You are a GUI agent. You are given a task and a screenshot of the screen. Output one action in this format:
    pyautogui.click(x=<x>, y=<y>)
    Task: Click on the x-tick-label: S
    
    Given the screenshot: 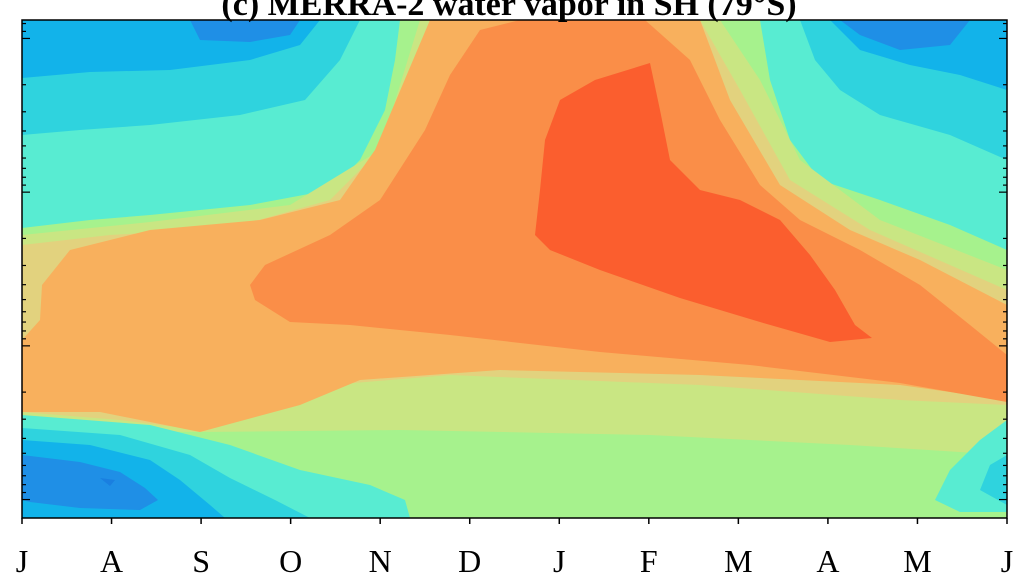 What is the action you would take?
    pyautogui.click(x=201, y=561)
    